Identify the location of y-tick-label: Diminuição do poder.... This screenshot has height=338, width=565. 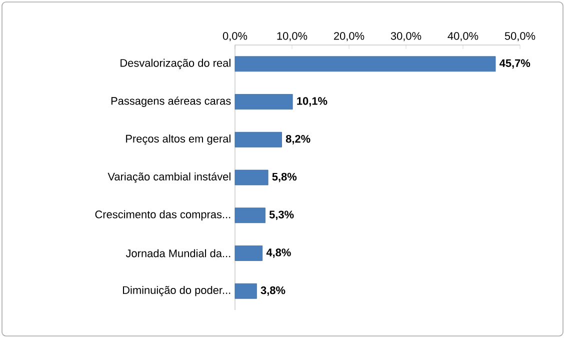
(176, 291).